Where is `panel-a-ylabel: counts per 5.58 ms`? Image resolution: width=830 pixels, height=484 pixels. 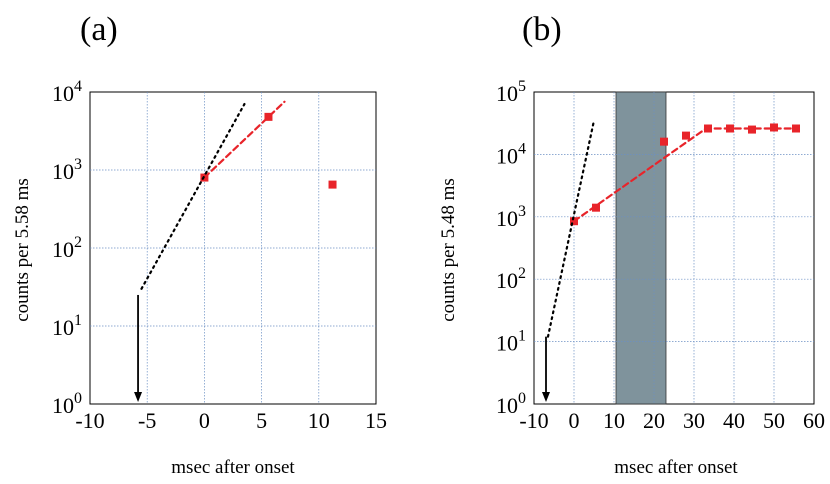
panel-a-ylabel: counts per 5.58 ms is located at coordinates (22, 250).